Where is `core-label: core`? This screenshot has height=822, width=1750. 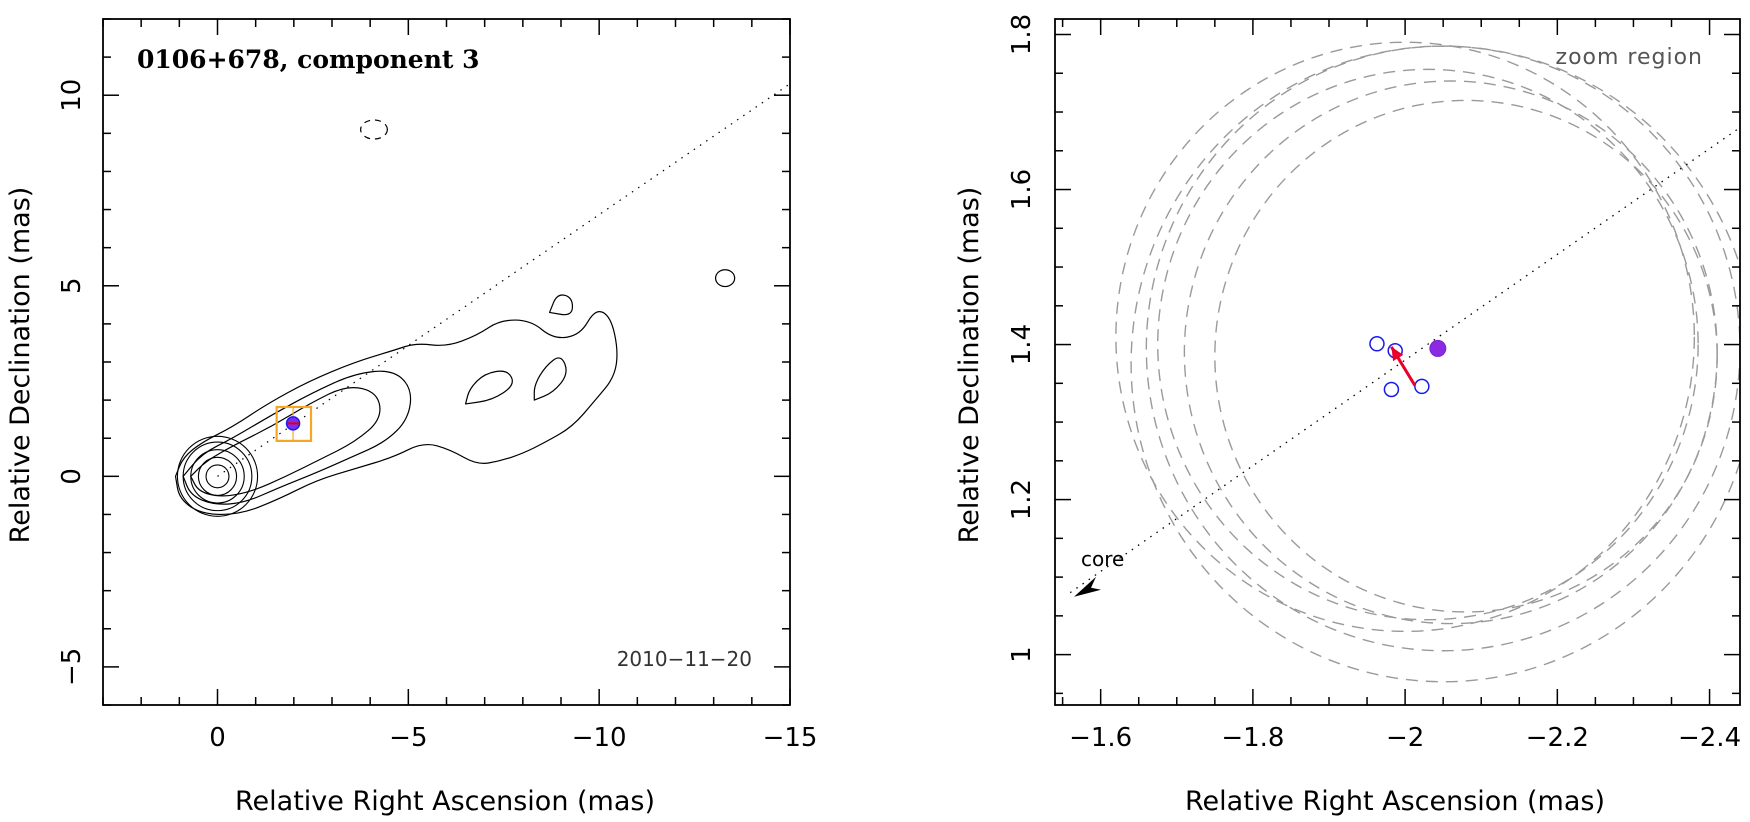
core-label: core is located at coordinates (1102, 559).